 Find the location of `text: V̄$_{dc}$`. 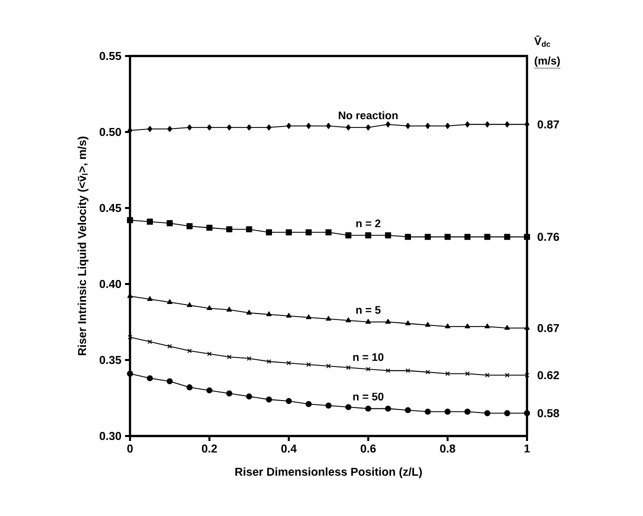

text: V̄$_{dc}$ is located at coordinates (542, 41).